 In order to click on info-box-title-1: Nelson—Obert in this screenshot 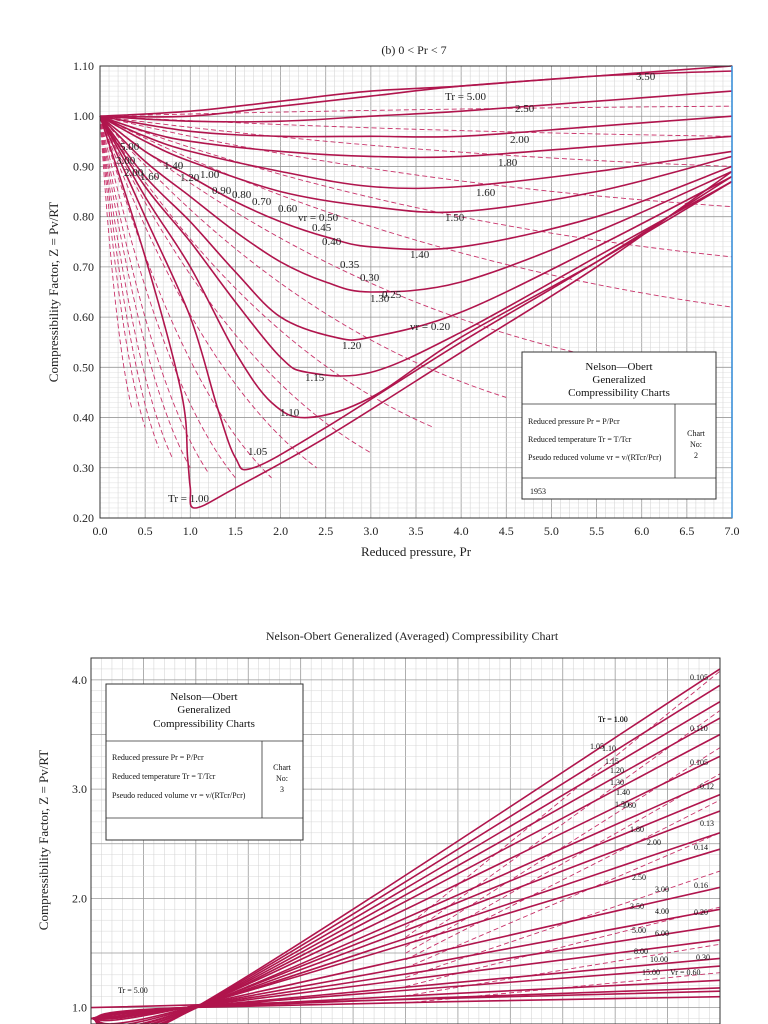, I will do `click(203, 697)`.